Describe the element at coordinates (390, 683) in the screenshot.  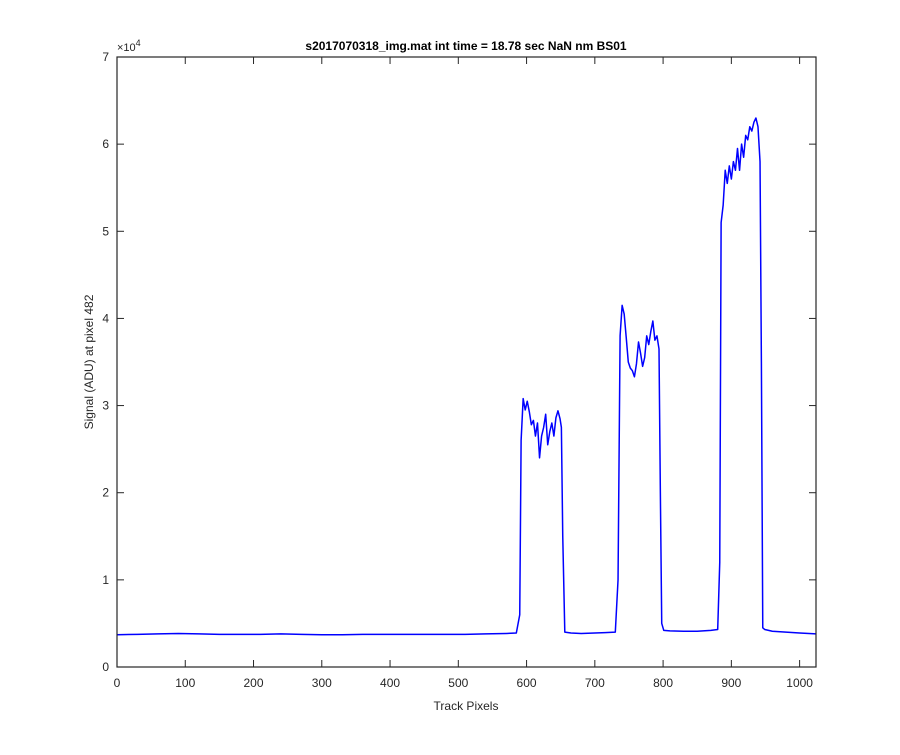
I see `x-tick-label: 400` at that location.